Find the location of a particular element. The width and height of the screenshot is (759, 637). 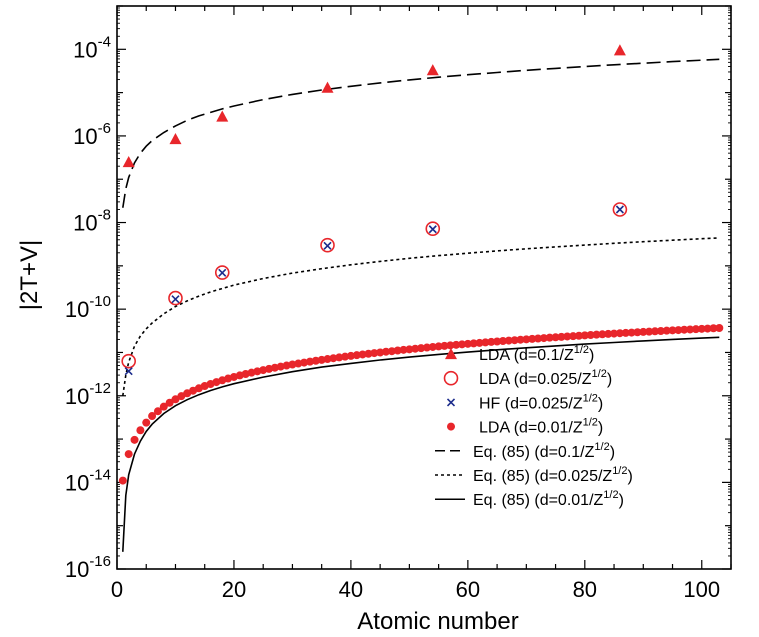

legend-label: LDA (d=0.01/Z1/2) is located at coordinates (541, 427).